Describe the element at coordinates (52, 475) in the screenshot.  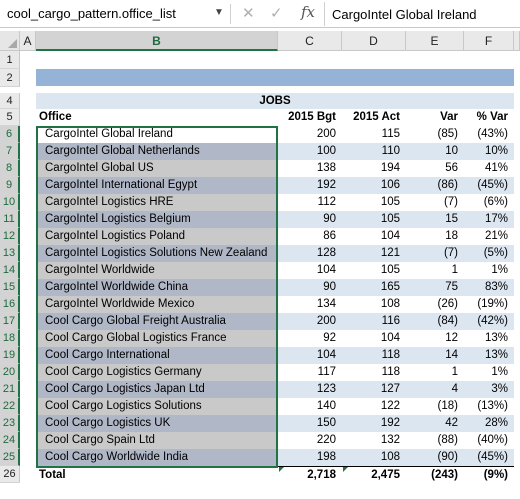
I see `total-label: Total` at that location.